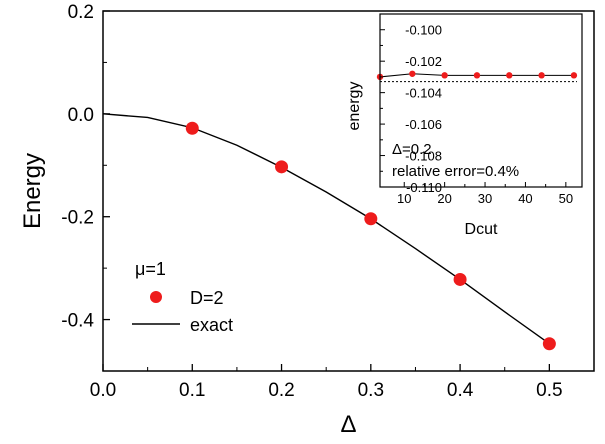 The width and height of the screenshot is (605, 444). Describe the element at coordinates (423, 93) in the screenshot. I see `inset-y-tick-label: -0.104` at that location.